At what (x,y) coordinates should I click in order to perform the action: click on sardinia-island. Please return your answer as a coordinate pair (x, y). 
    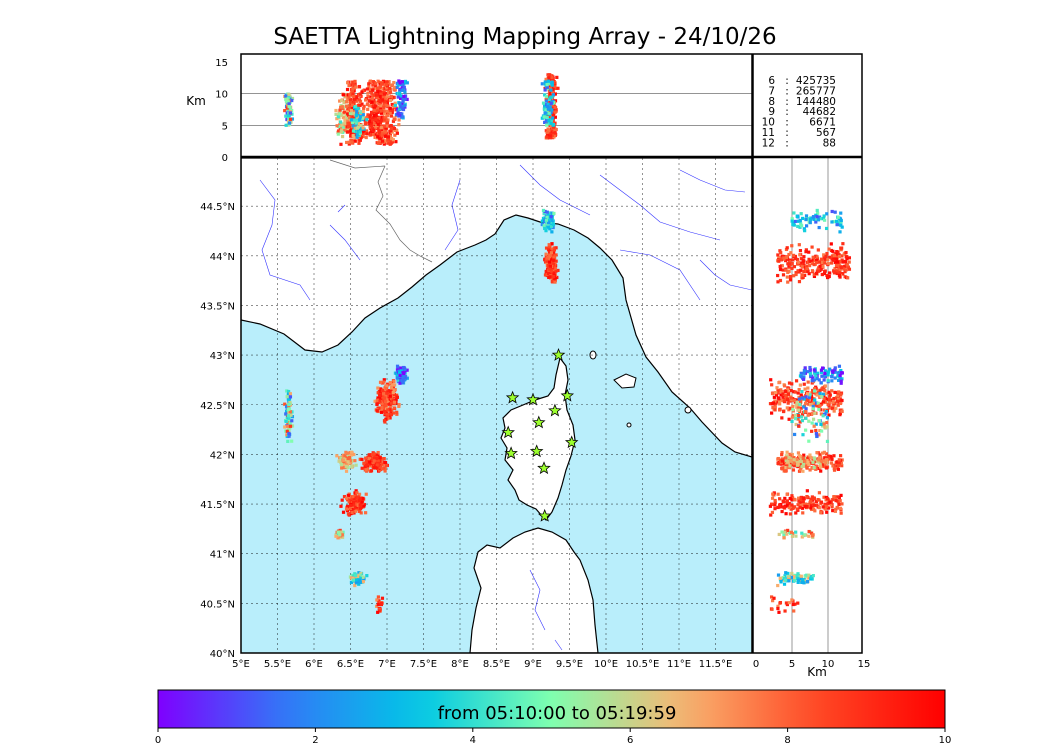
    Looking at the image, I should click on (534, 590).